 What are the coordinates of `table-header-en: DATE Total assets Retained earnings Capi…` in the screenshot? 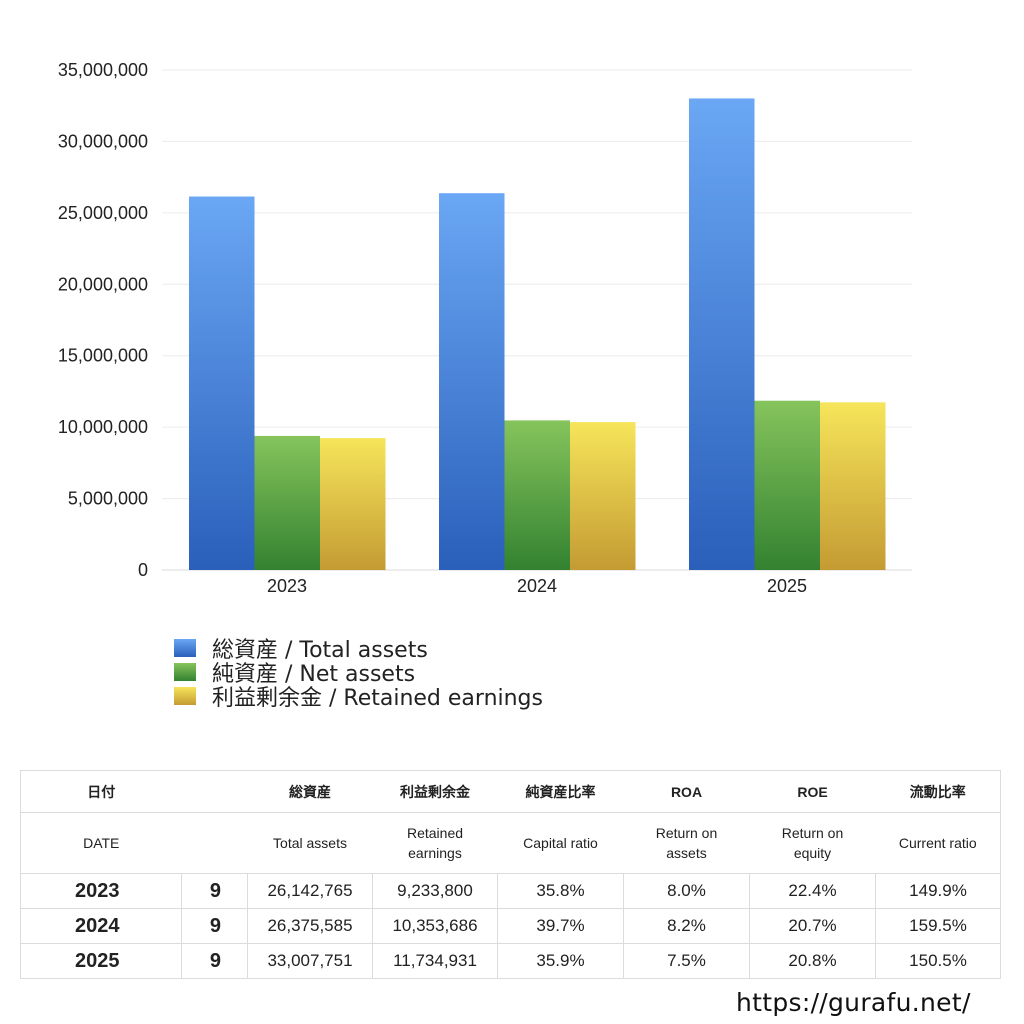 It's located at (510, 843).